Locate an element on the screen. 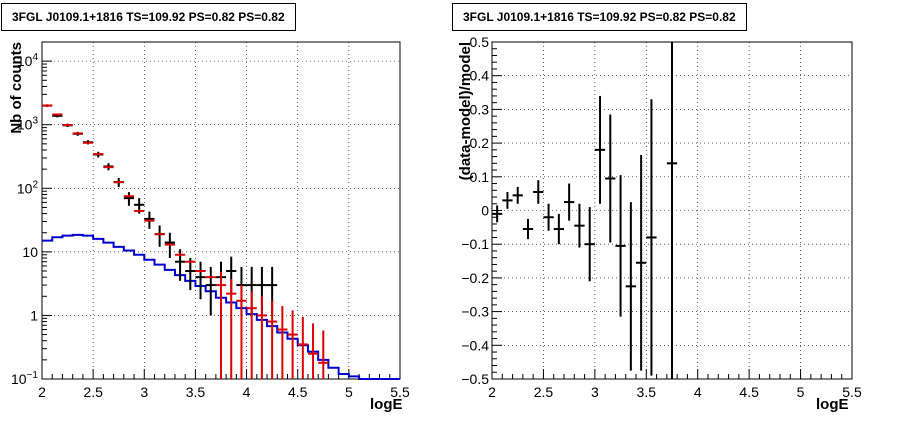  left-x-axis-label: logE is located at coordinates (386, 404).